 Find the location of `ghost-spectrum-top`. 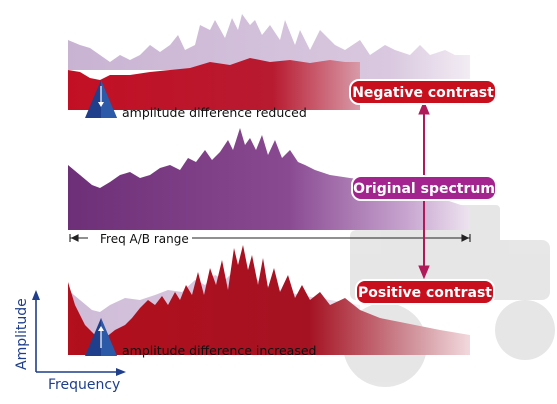

ghost-spectrum-top is located at coordinates (269, 49).